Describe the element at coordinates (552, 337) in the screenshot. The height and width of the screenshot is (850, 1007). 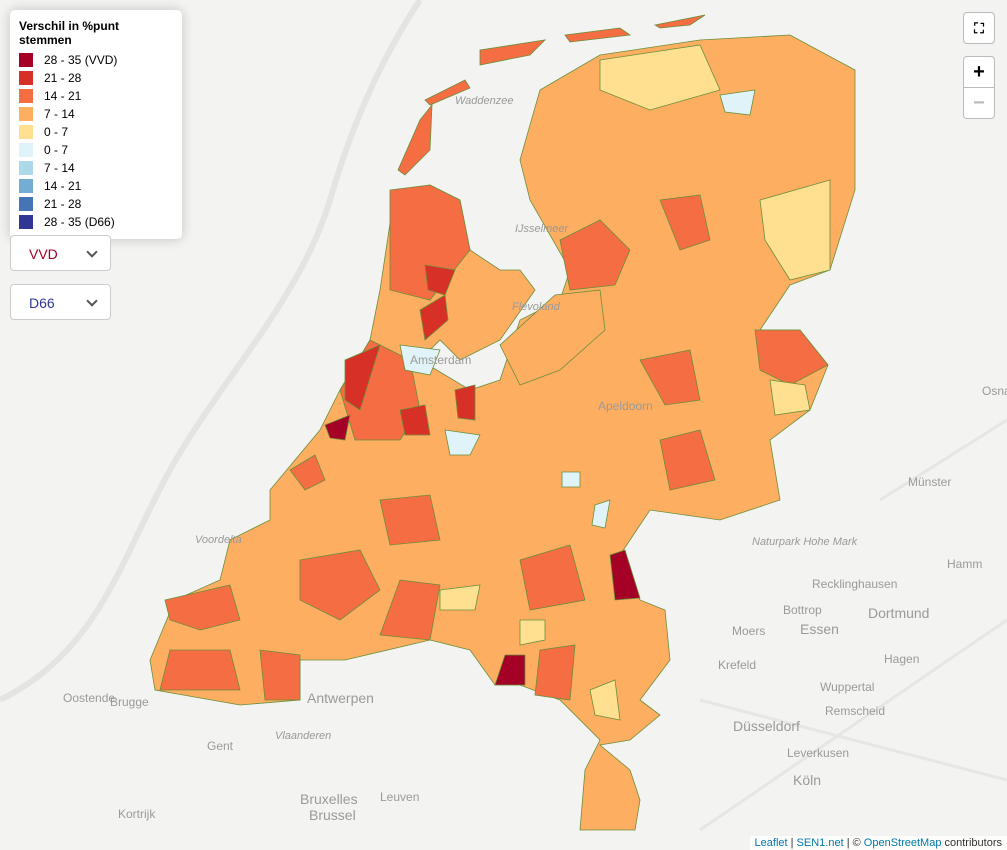
I see `flevoland` at that location.